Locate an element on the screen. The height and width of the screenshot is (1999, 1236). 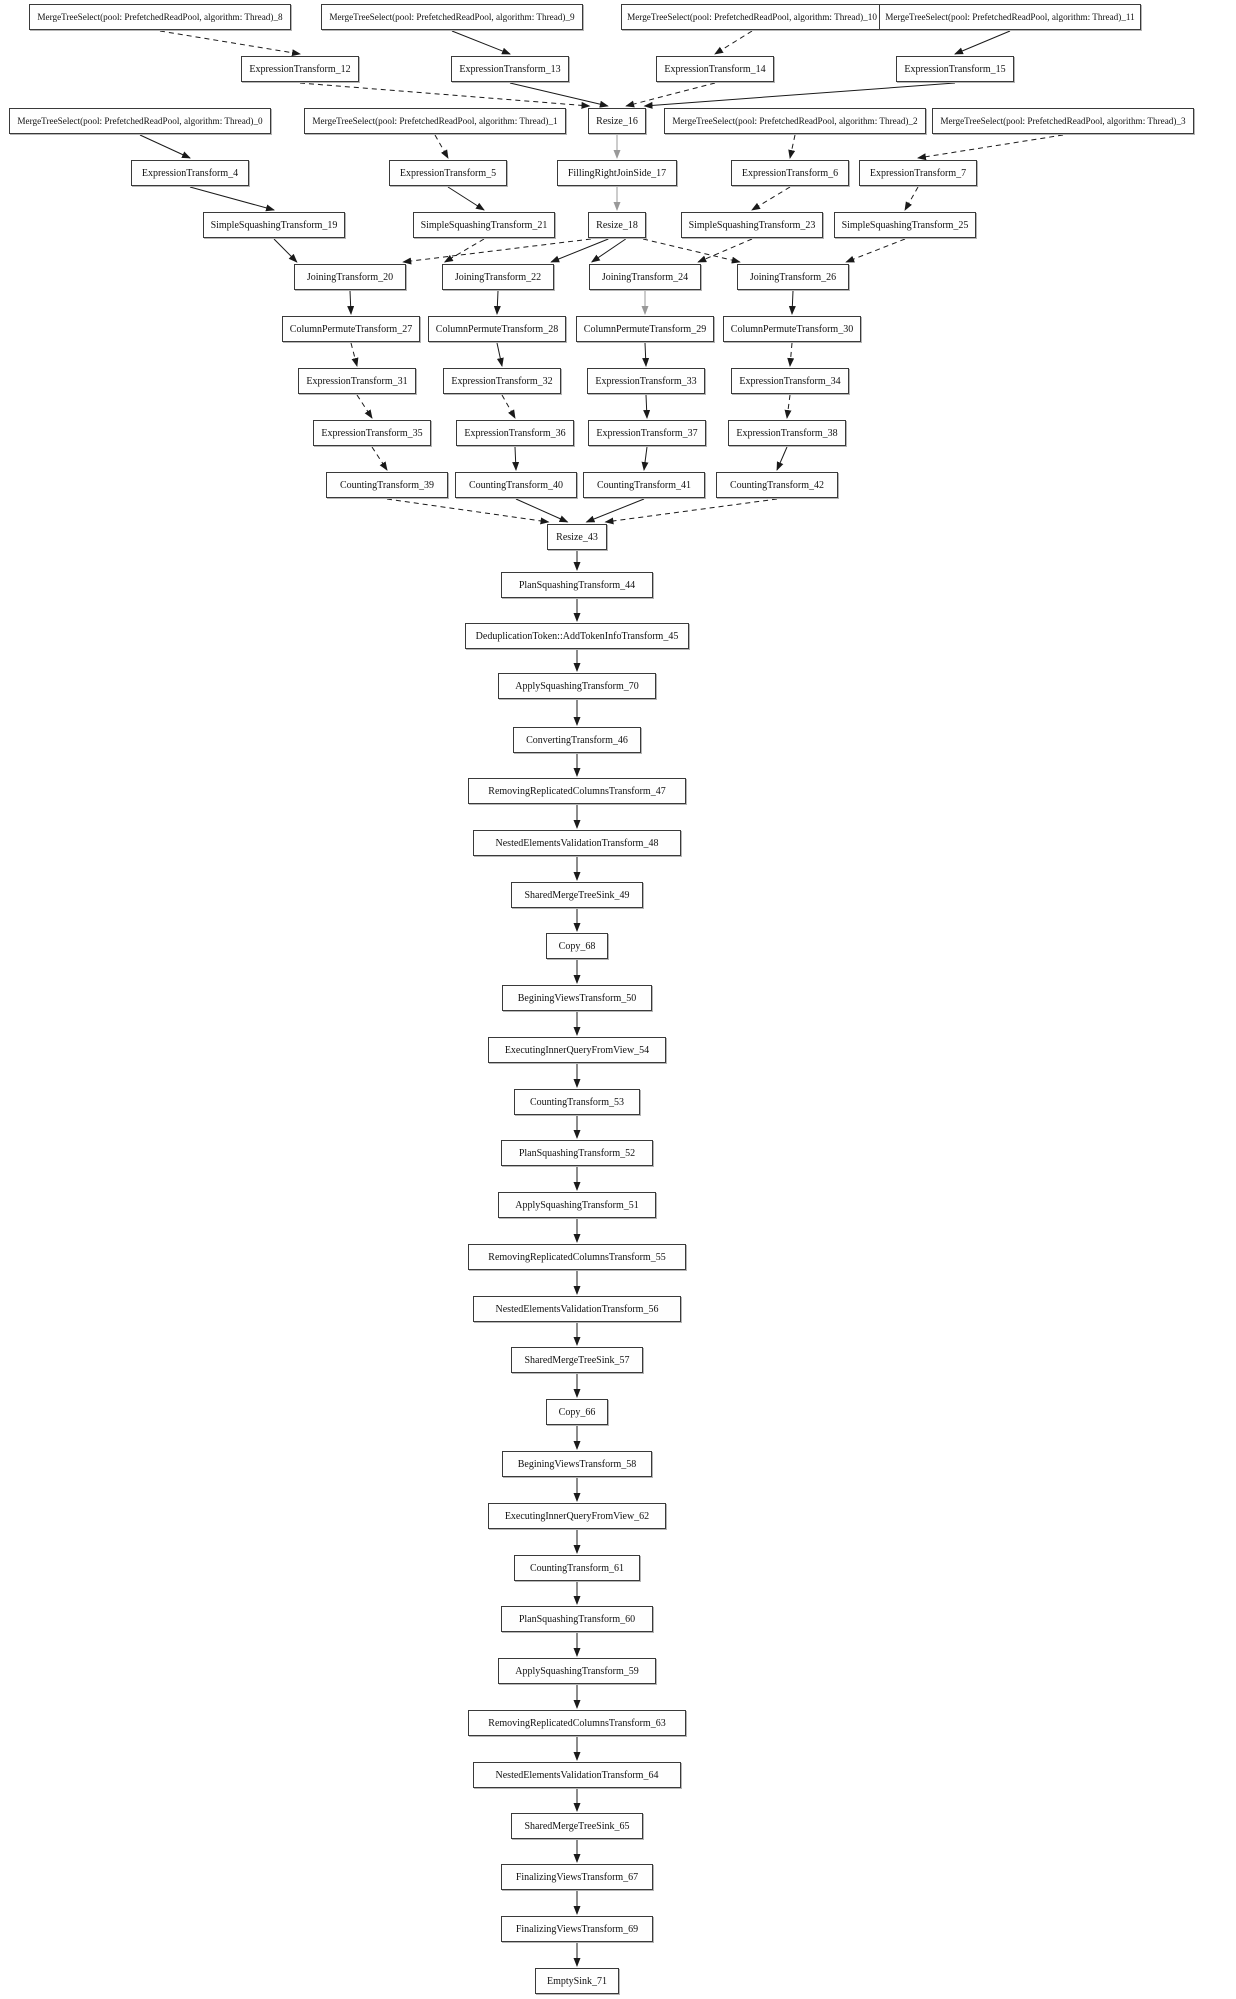
edge-r18-jt20 is located at coordinates (496, 251).